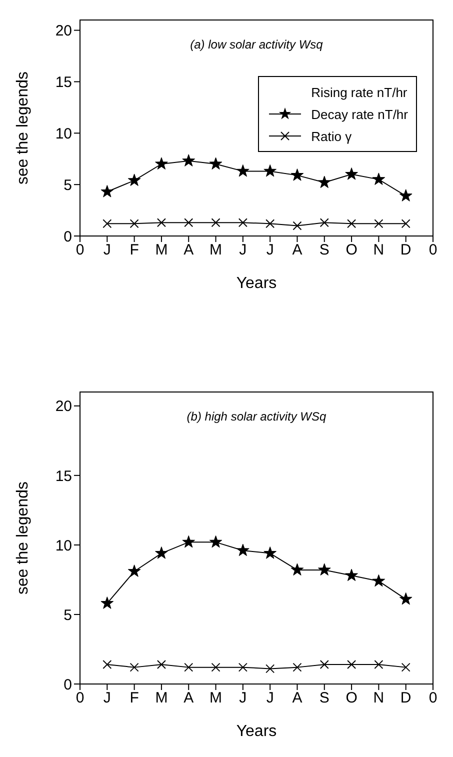 The image size is (453, 757). I want to click on text: Rising rate nT/hr, so click(359, 92).